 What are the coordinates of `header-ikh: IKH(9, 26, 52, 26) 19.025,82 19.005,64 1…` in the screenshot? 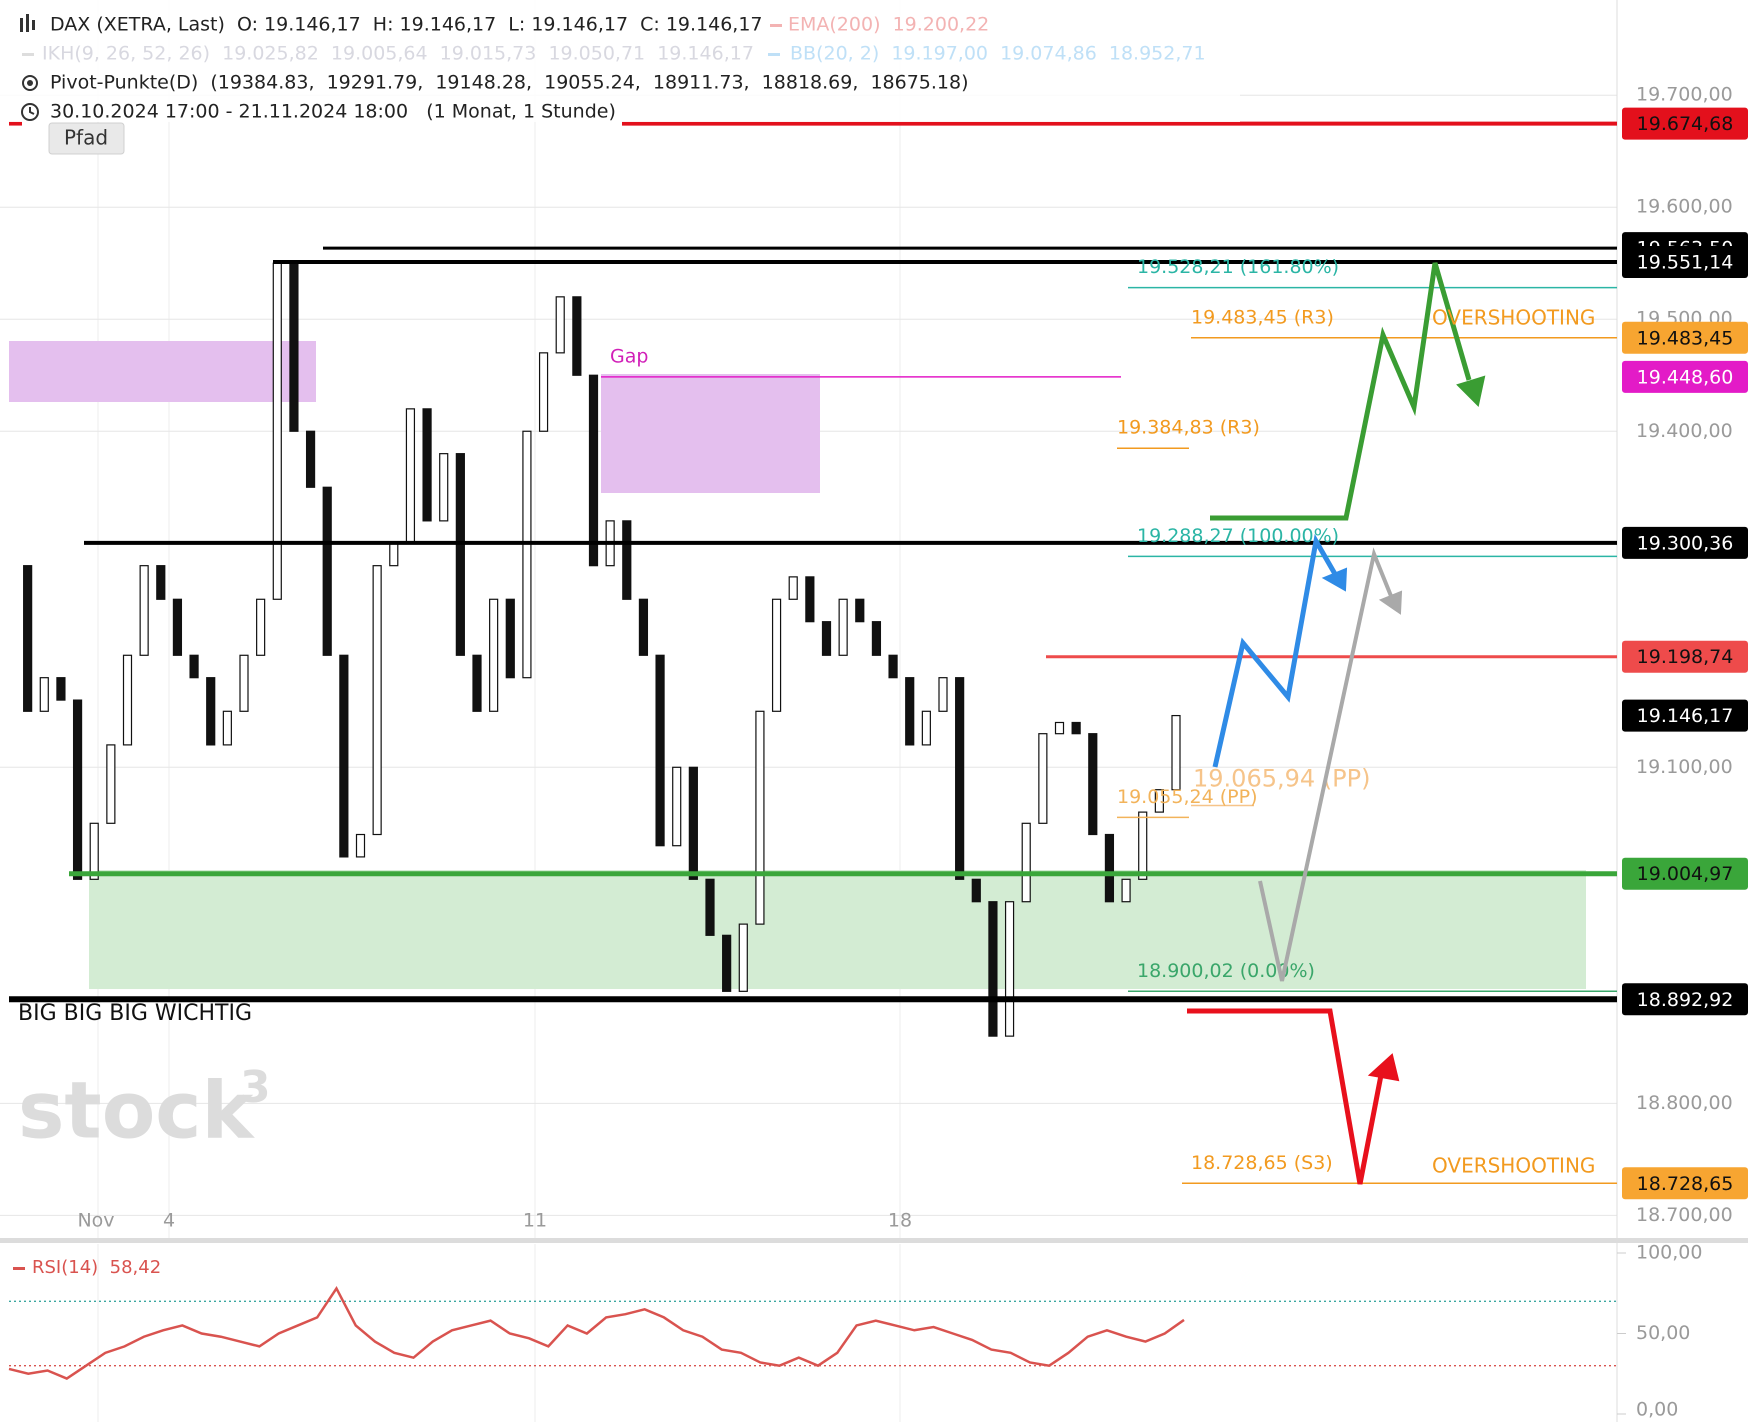 It's located at (398, 54).